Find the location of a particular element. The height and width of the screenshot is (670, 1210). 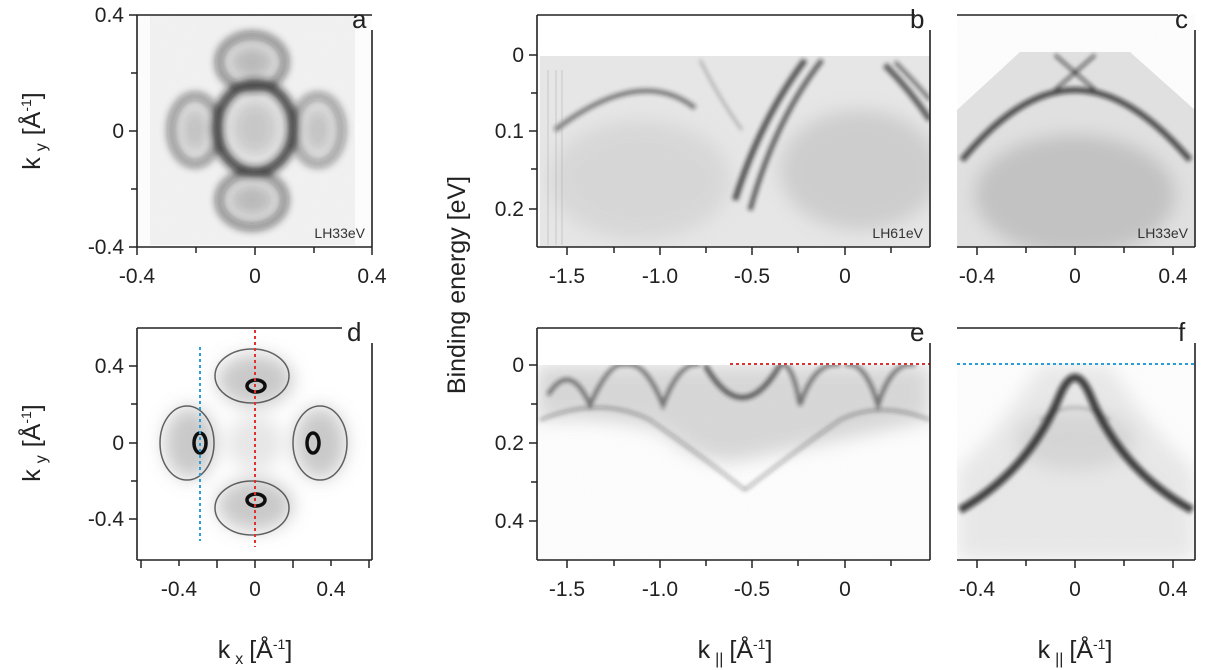

panel-f-xtick-3: 0.4 is located at coordinates (1173, 589).